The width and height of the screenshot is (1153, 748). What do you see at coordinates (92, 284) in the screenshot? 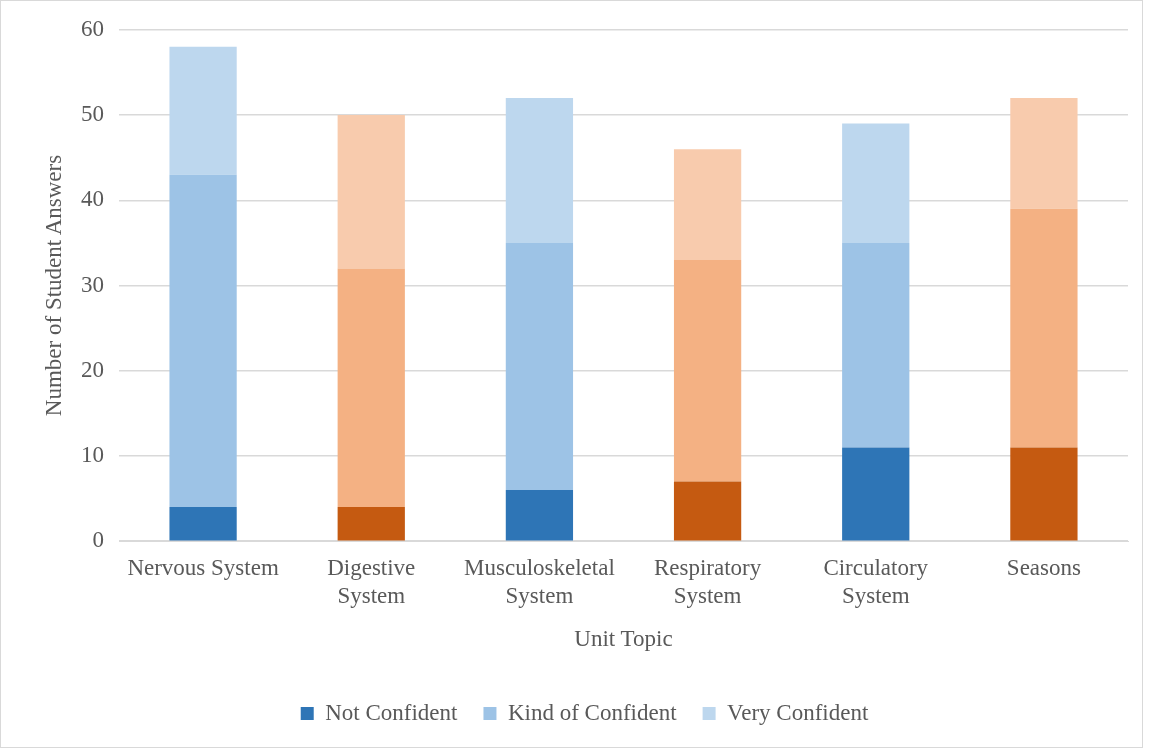
I see `y-tick-label: 30` at bounding box center [92, 284].